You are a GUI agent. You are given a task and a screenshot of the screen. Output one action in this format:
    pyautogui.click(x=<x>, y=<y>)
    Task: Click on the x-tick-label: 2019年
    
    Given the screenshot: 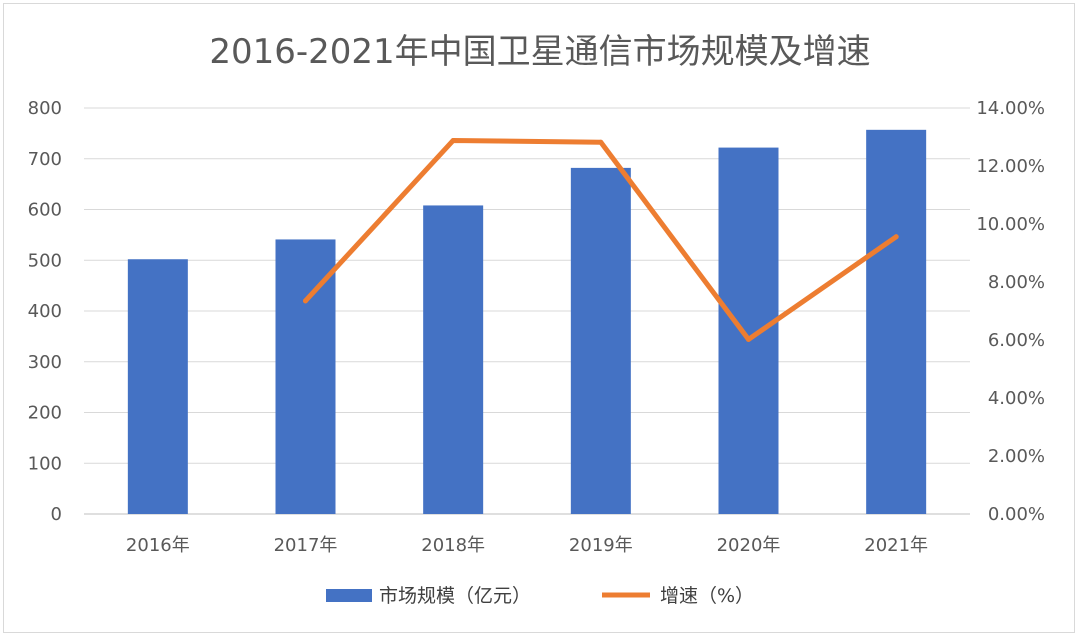 What is the action you would take?
    pyautogui.click(x=601, y=545)
    